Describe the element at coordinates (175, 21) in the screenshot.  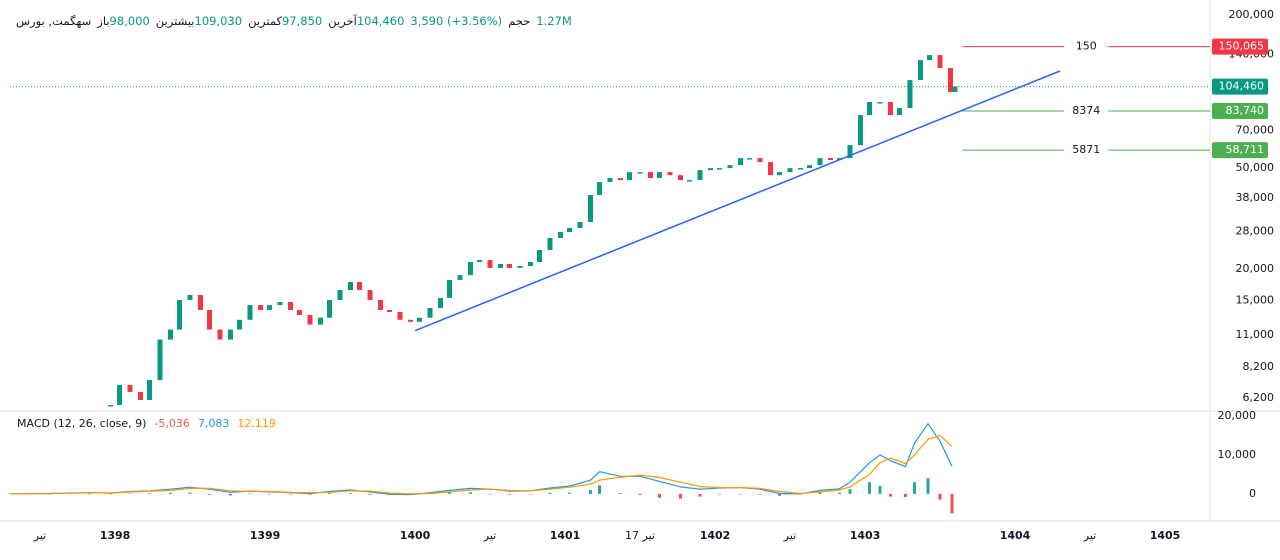
I see `field-label: بیشترین` at that location.